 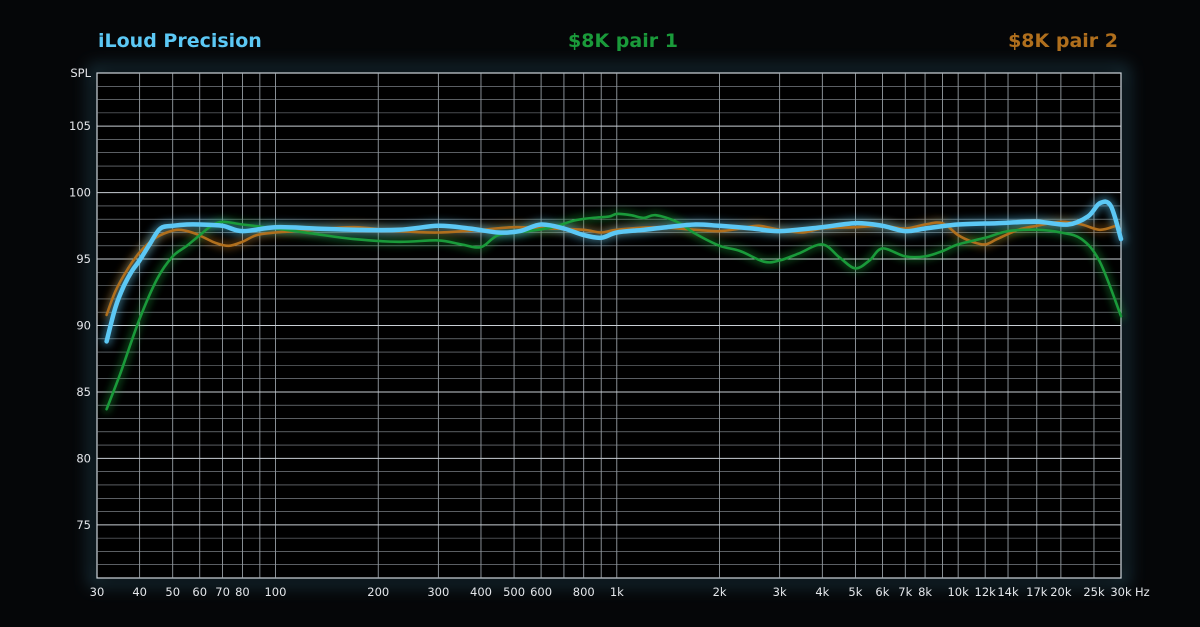 I want to click on x-tick-label: 600, so click(x=541, y=592).